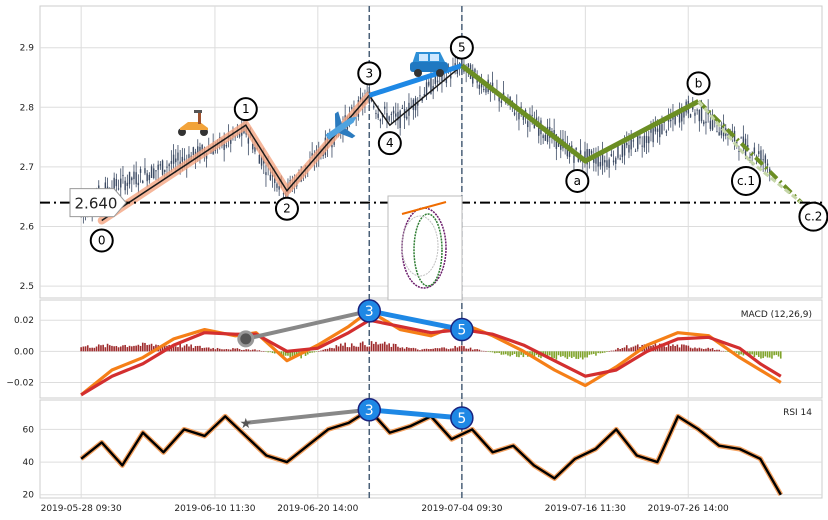  Describe the element at coordinates (813, 217) in the screenshot. I see `wave-label-text: c.2` at that location.